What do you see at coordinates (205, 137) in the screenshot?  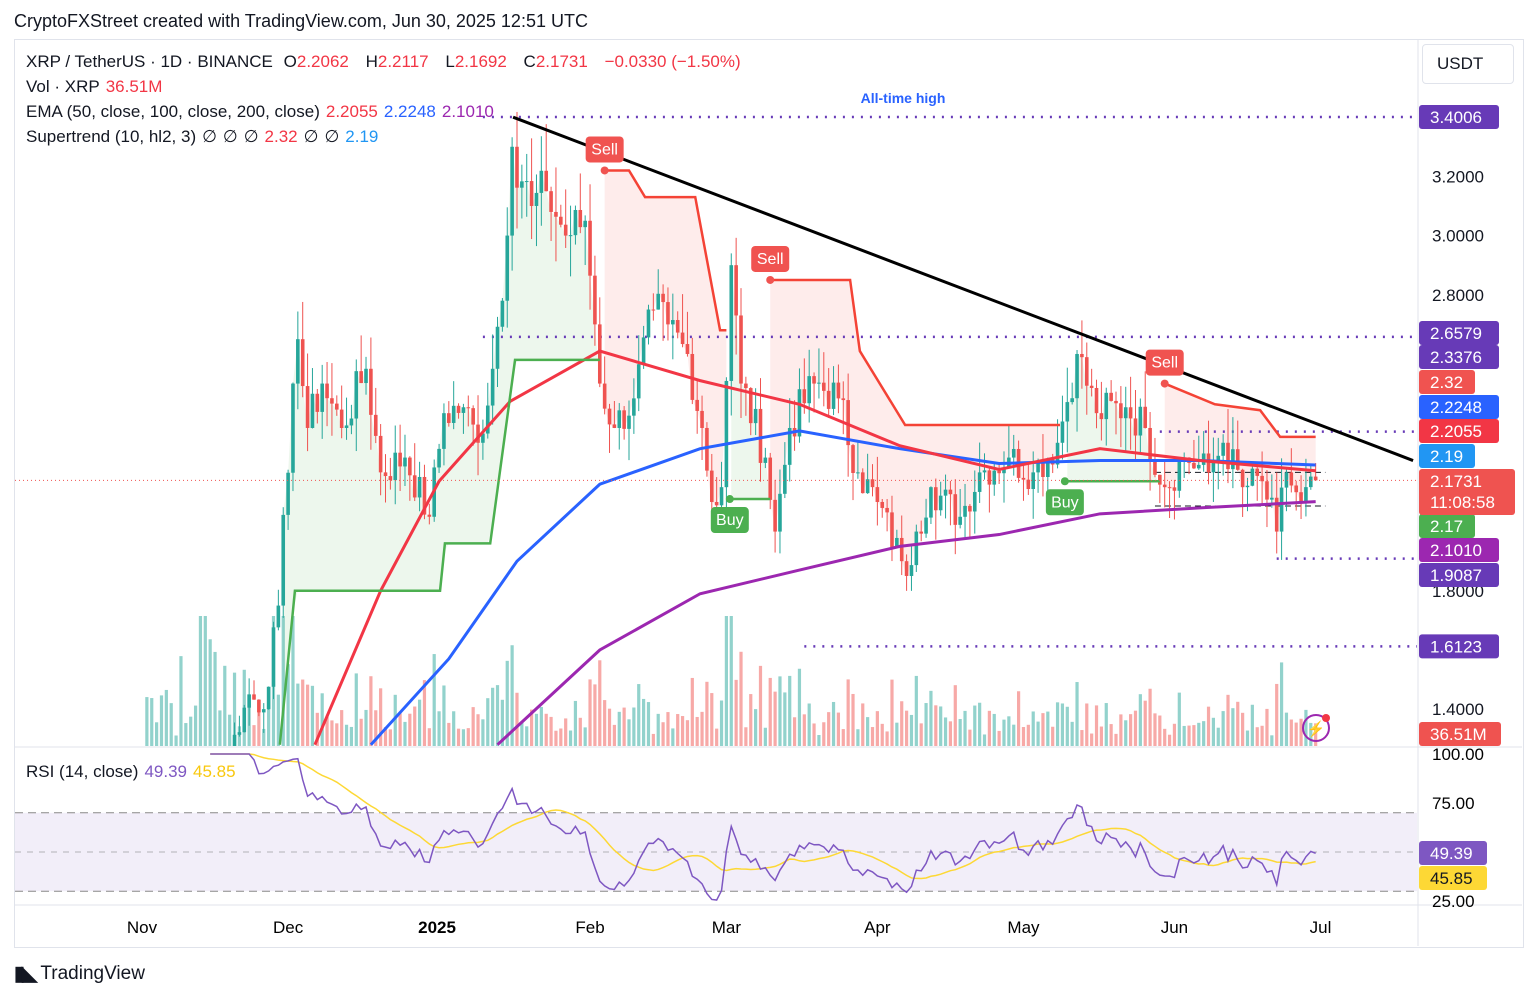 I see `supertrend-legend: Supertrend (10, hl2, 3) ∅ ∅ ∅ 2.32 ∅ ∅ 2.19` at bounding box center [205, 137].